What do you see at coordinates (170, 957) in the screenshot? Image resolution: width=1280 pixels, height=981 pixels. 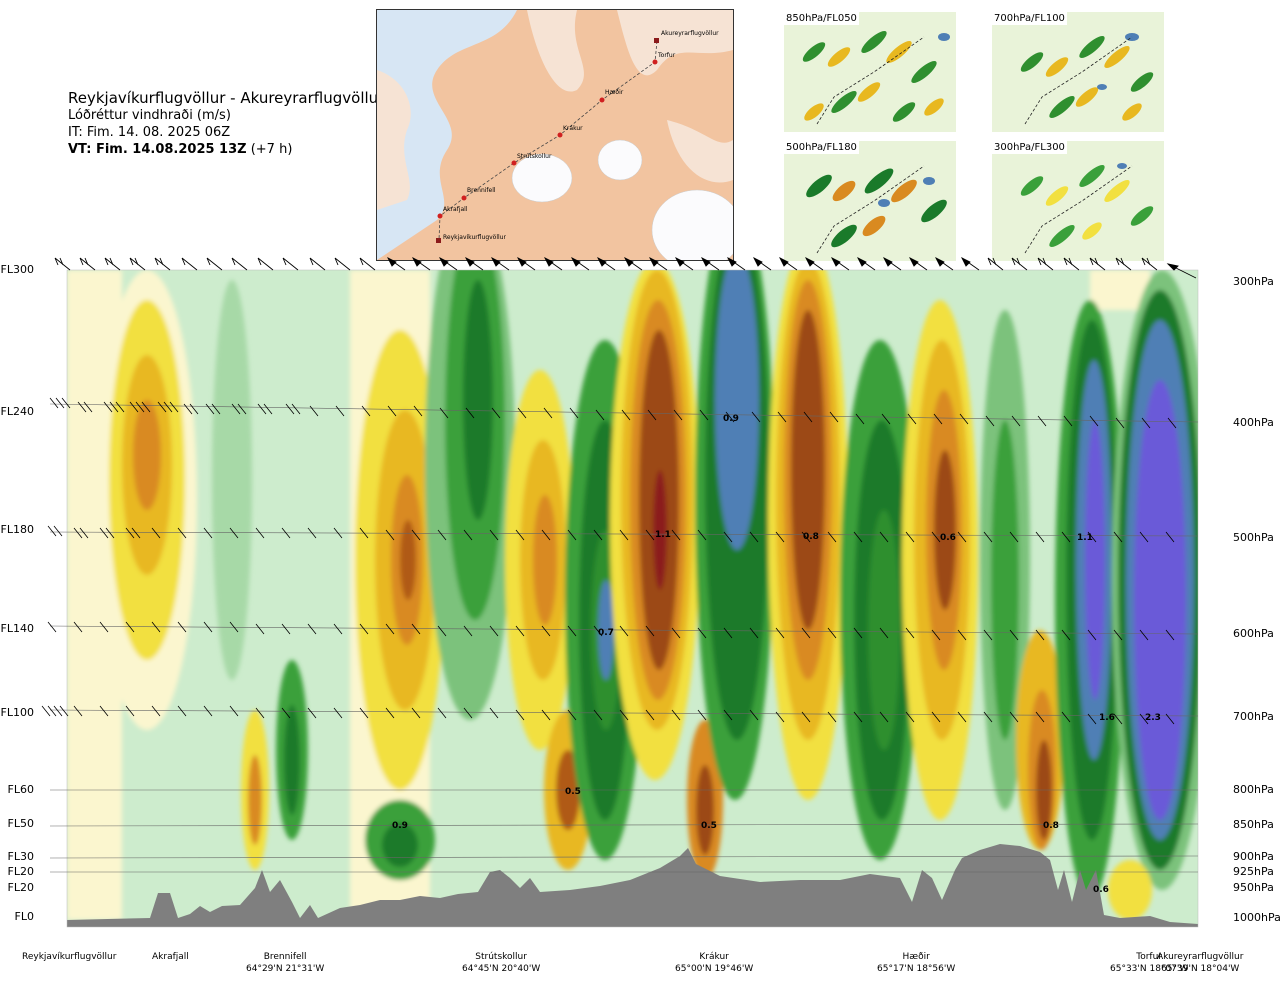 I see `location-akrafjall: Akrafjall` at bounding box center [170, 957].